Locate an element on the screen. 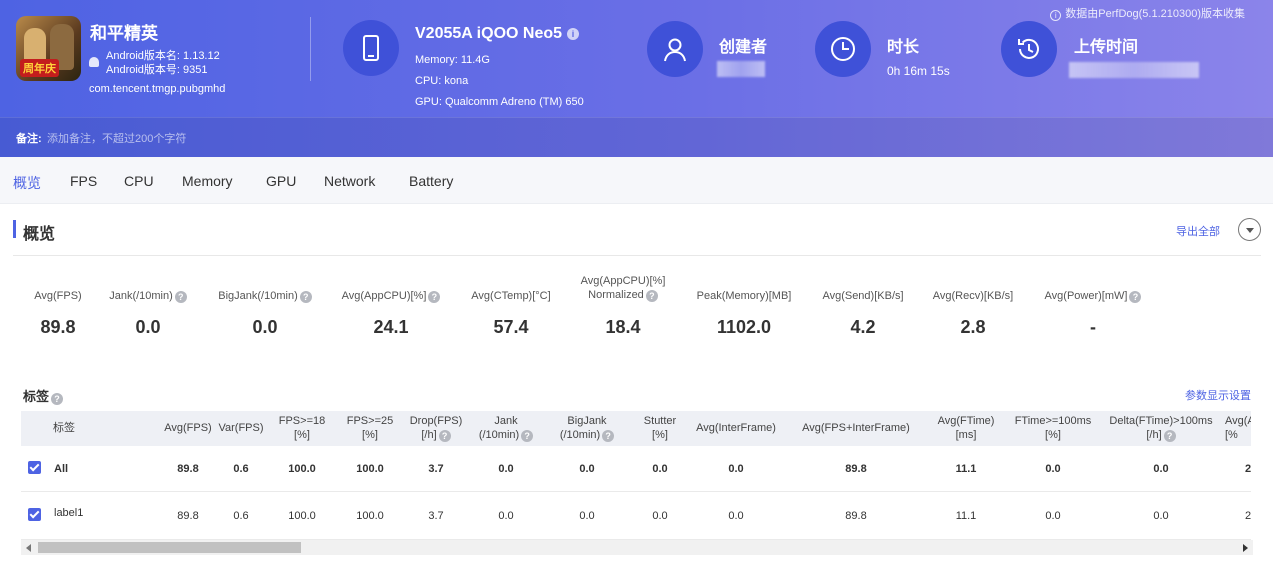 This screenshot has width=1273, height=563. metric-label-avg-send: Avg(Send)[KB/s] is located at coordinates (863, 296).